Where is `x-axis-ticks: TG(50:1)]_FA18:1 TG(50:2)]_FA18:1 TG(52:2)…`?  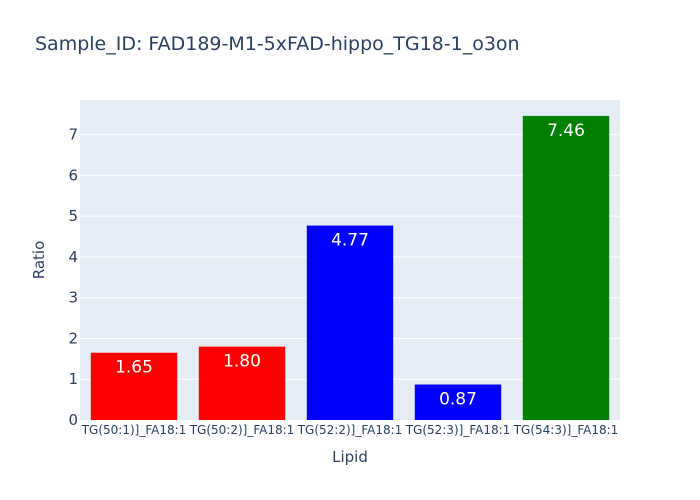
x-axis-ticks: TG(50:1)]_FA18:1 TG(50:2)]_FA18:1 TG(52:2)… is located at coordinates (350, 430).